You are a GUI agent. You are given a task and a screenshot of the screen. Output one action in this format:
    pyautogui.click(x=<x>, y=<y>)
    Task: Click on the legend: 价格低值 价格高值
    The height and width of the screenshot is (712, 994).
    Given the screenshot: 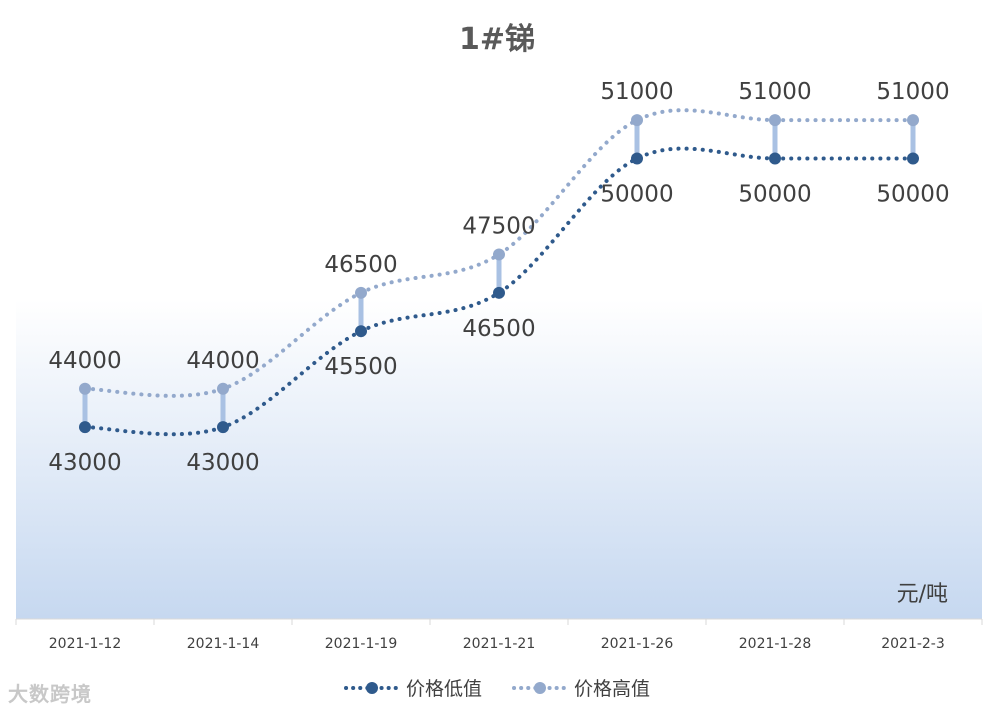 What is the action you would take?
    pyautogui.click(x=497, y=687)
    